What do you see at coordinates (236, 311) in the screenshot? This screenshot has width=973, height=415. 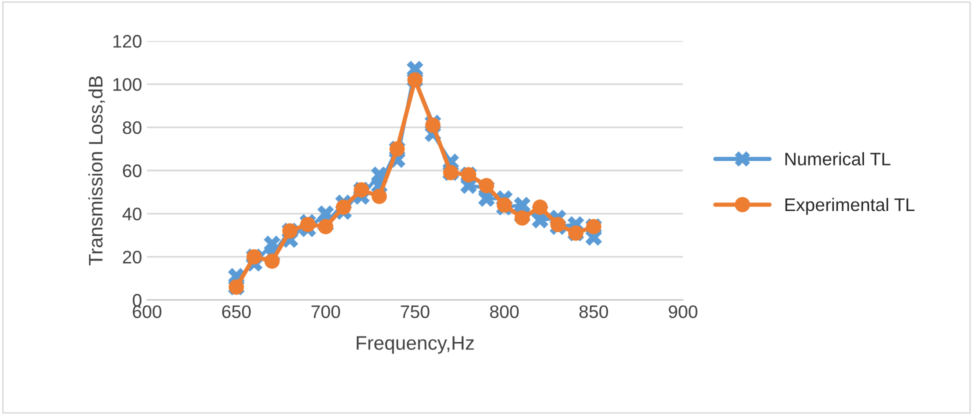 I see `x-tick-label: 650` at bounding box center [236, 311].